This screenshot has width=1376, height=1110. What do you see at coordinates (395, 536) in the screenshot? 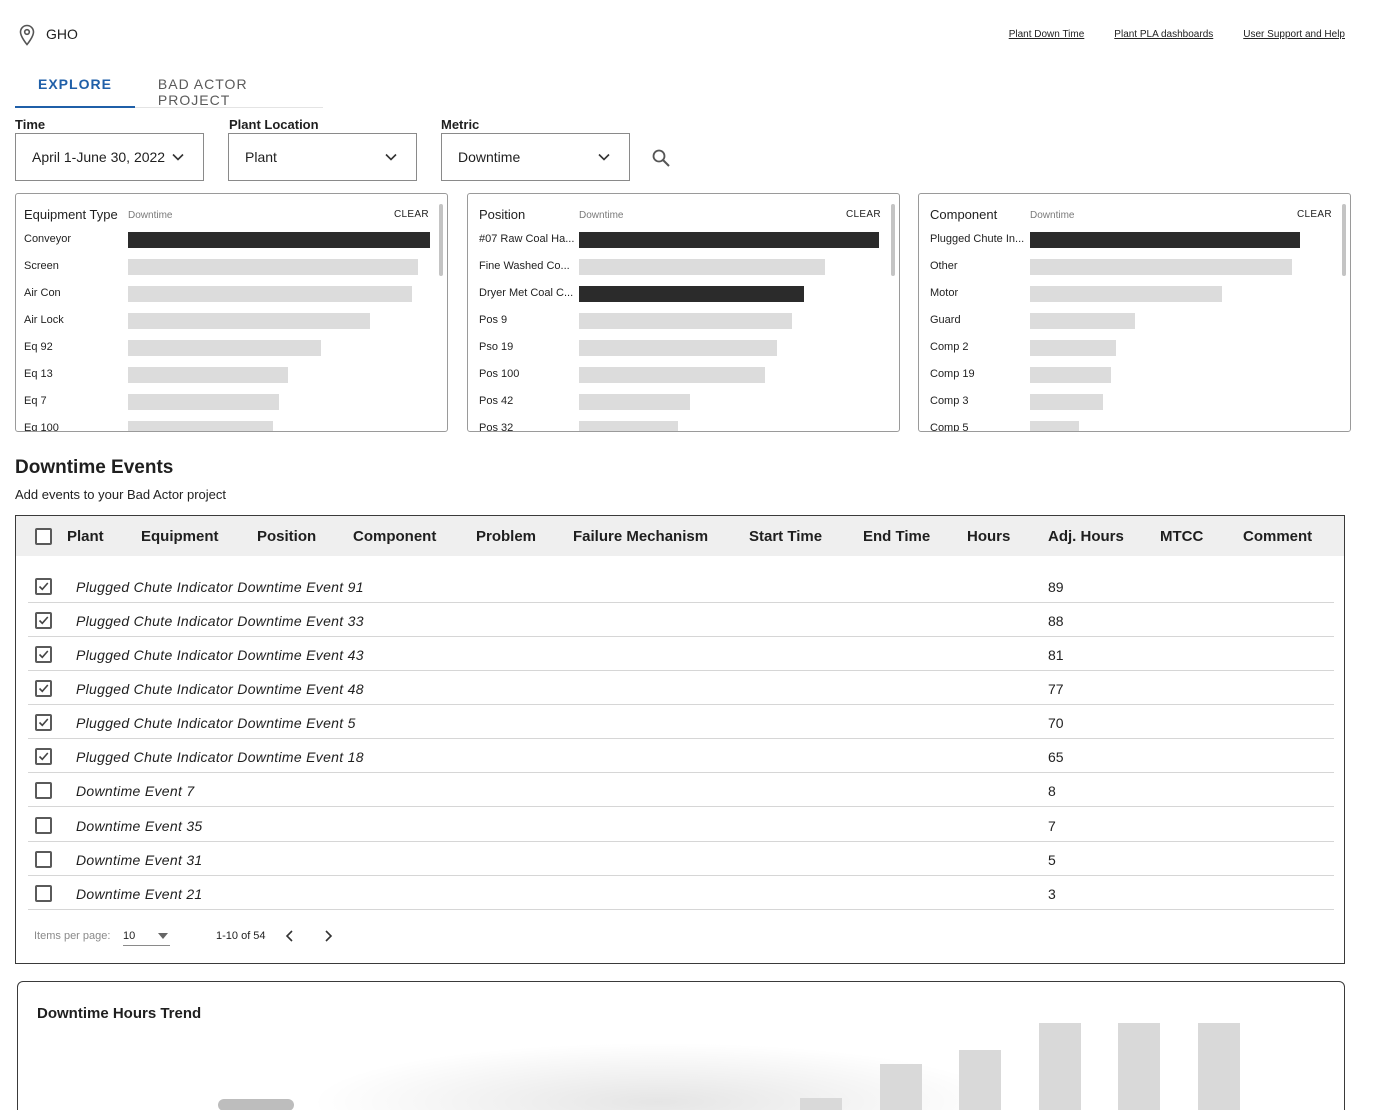
I see `col-component: Component` at bounding box center [395, 536].